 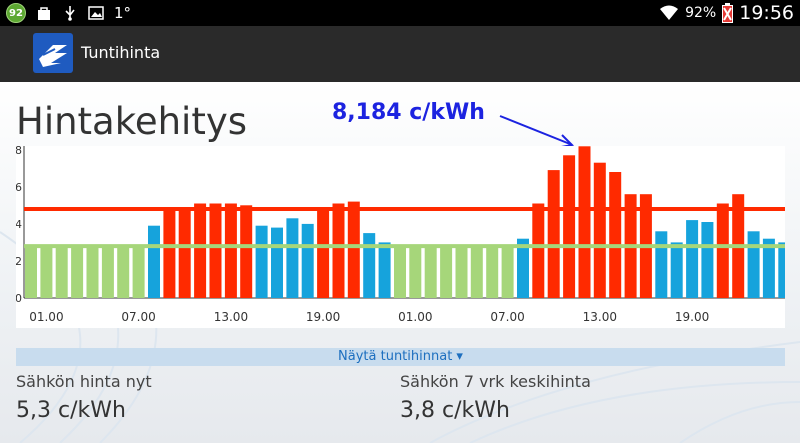 I want to click on image-icon, so click(x=96, y=13).